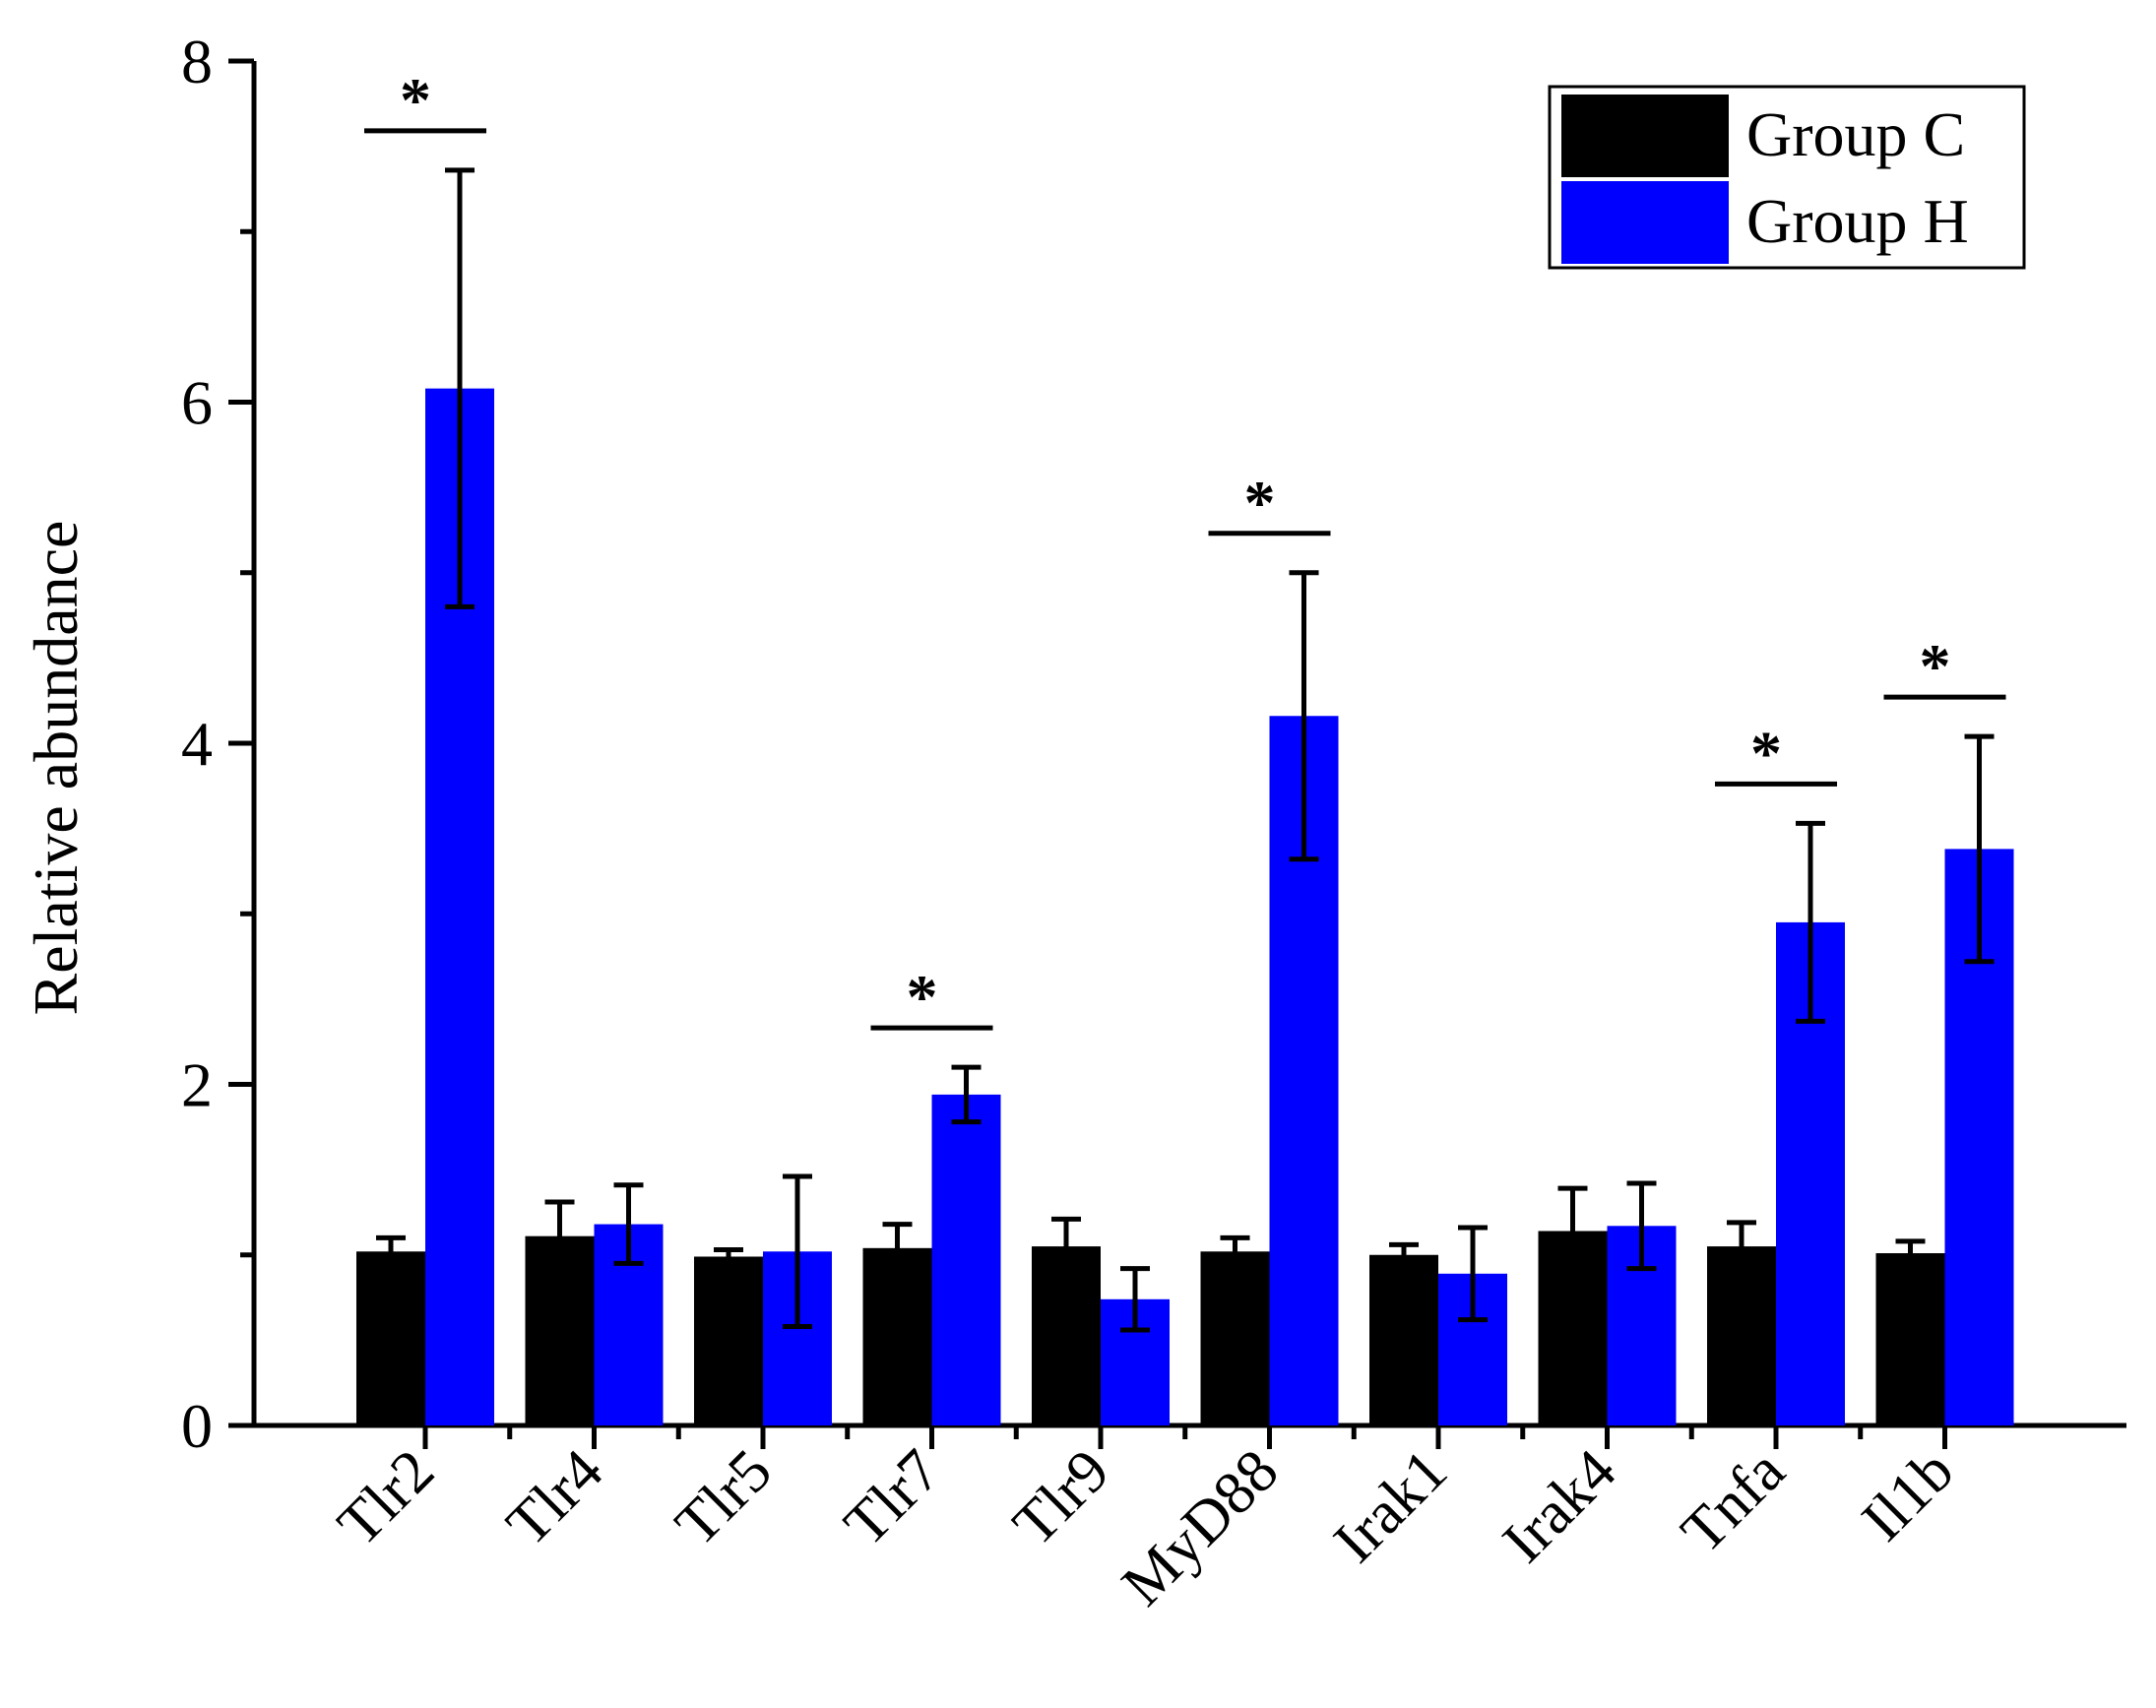 The image size is (2156, 1708). Describe the element at coordinates (1559, 1506) in the screenshot. I see `x-tick-label: Irak4` at that location.